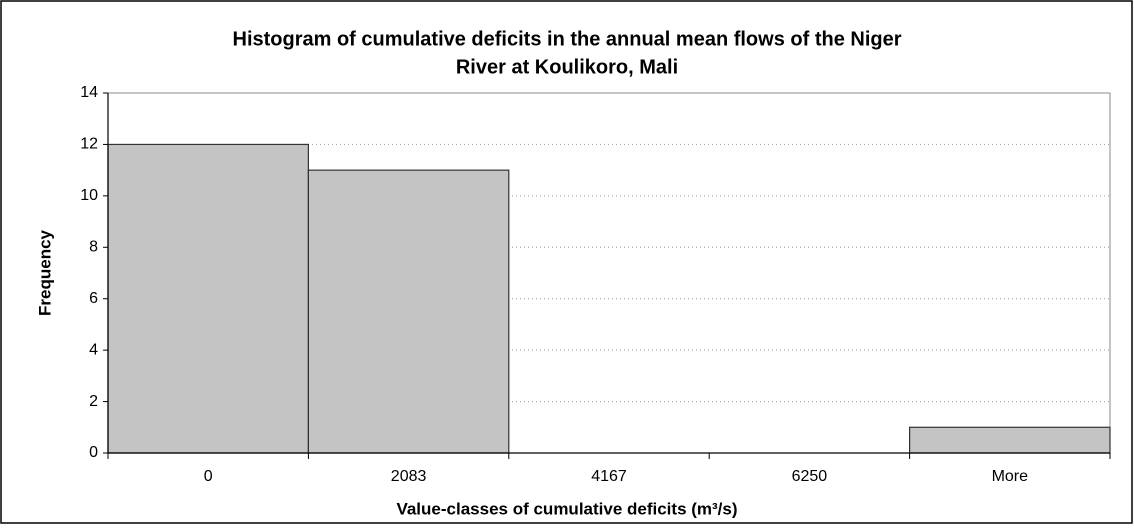 The height and width of the screenshot is (531, 1134). What do you see at coordinates (89, 144) in the screenshot?
I see `y-tick-label: 12` at bounding box center [89, 144].